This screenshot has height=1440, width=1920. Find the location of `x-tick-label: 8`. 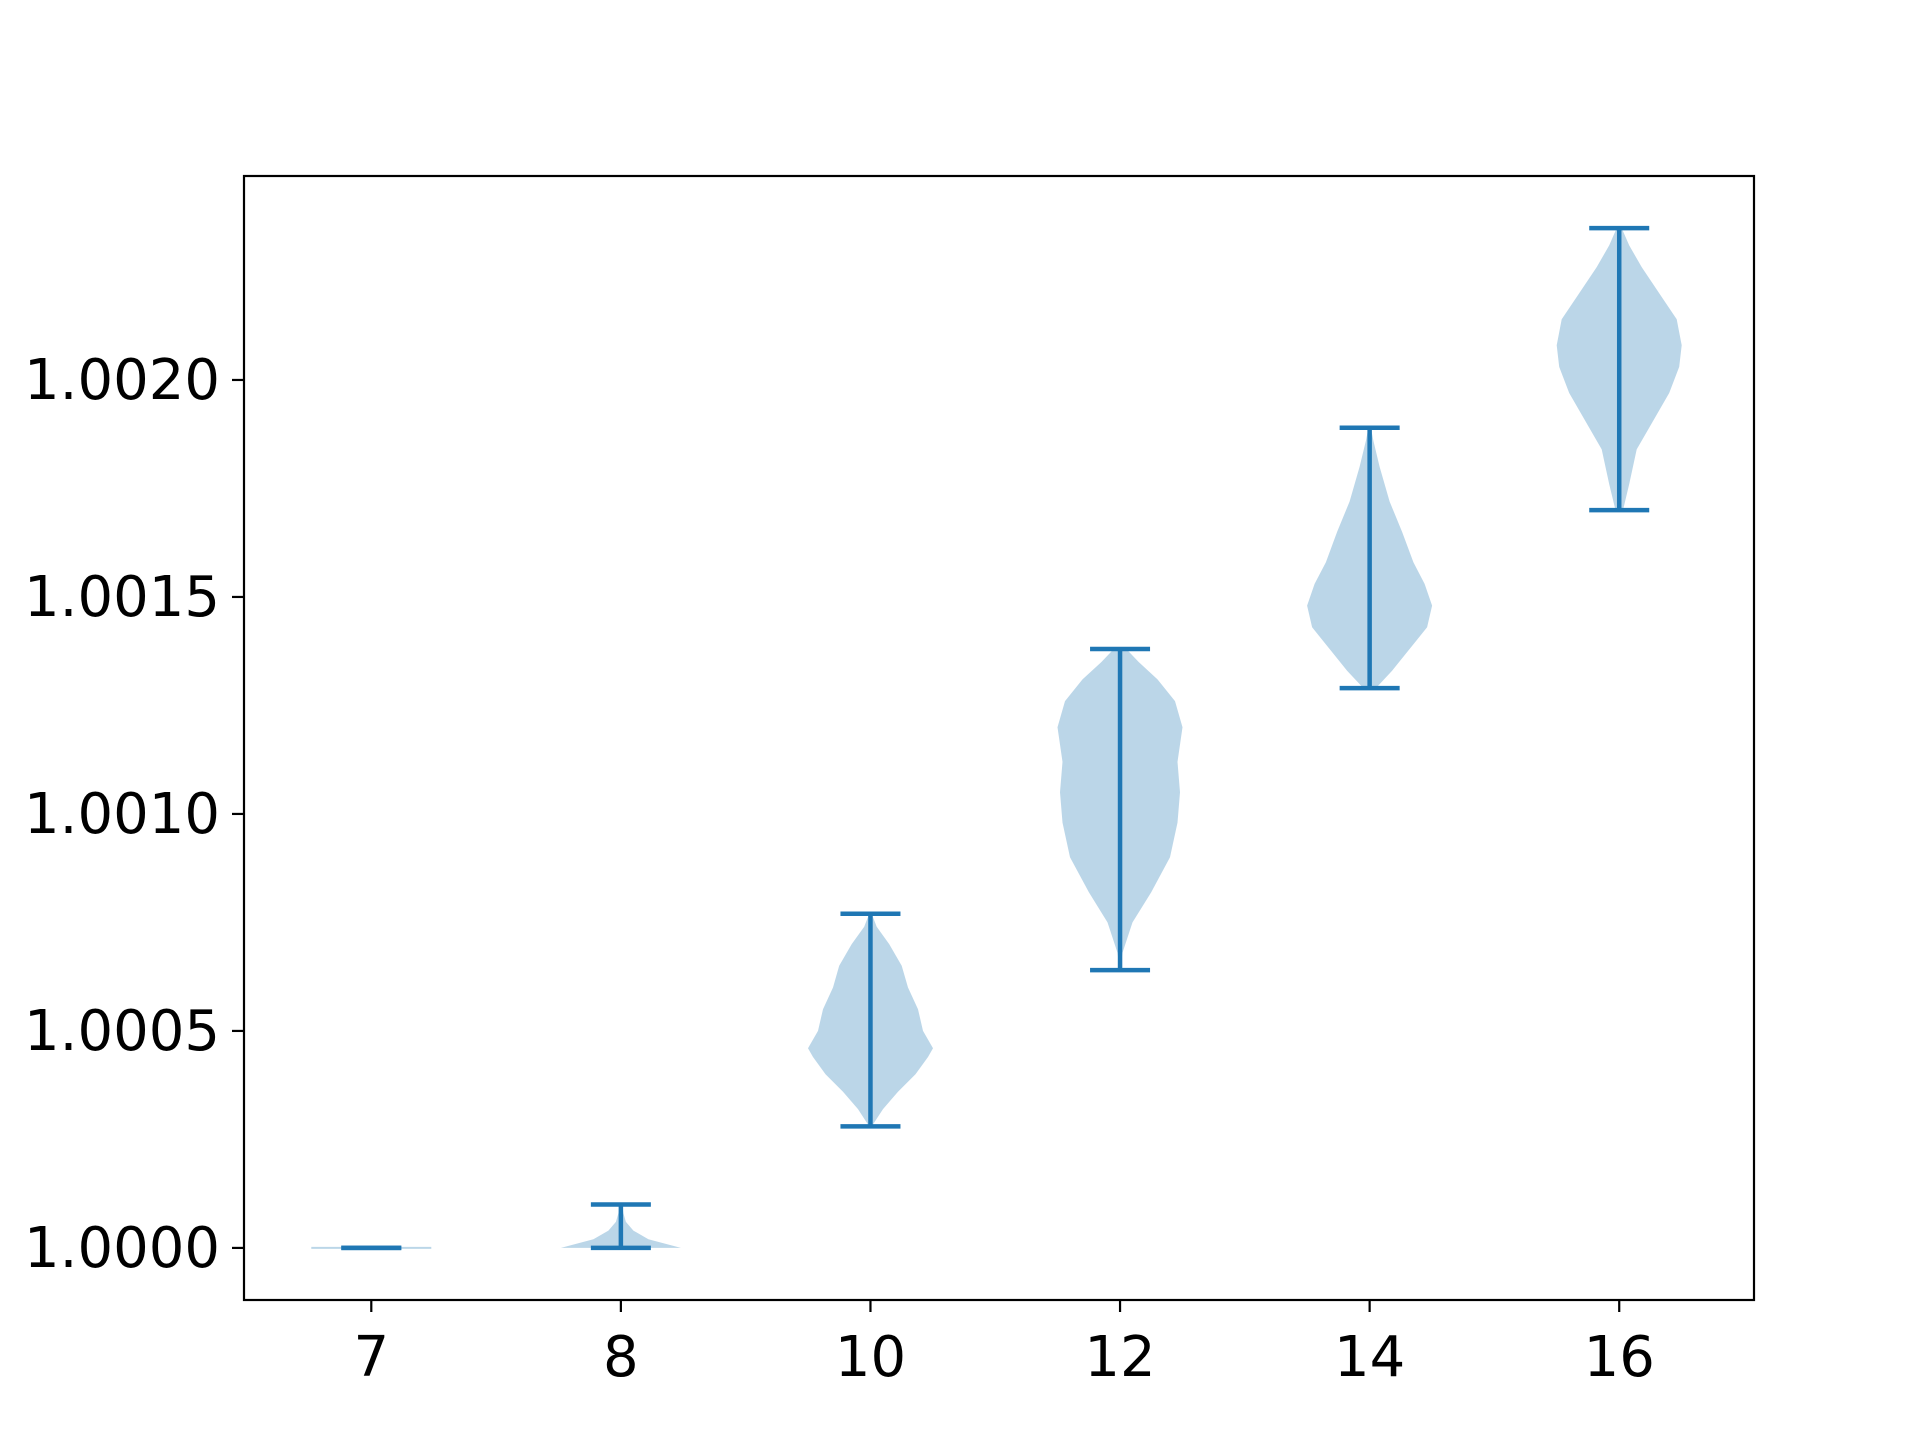

x-tick-label: 8 is located at coordinates (621, 1357).